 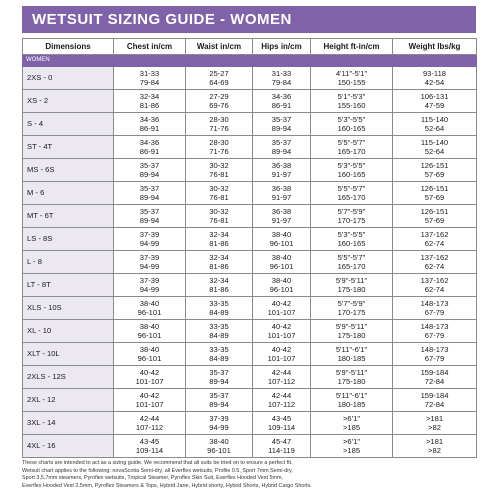 What do you see at coordinates (281, 423) in the screenshot?
I see `measure-cell: 43-45 109-114` at bounding box center [281, 423].